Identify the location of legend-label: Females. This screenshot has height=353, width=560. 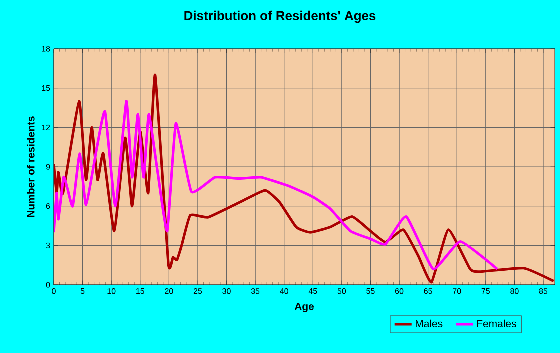
(497, 324).